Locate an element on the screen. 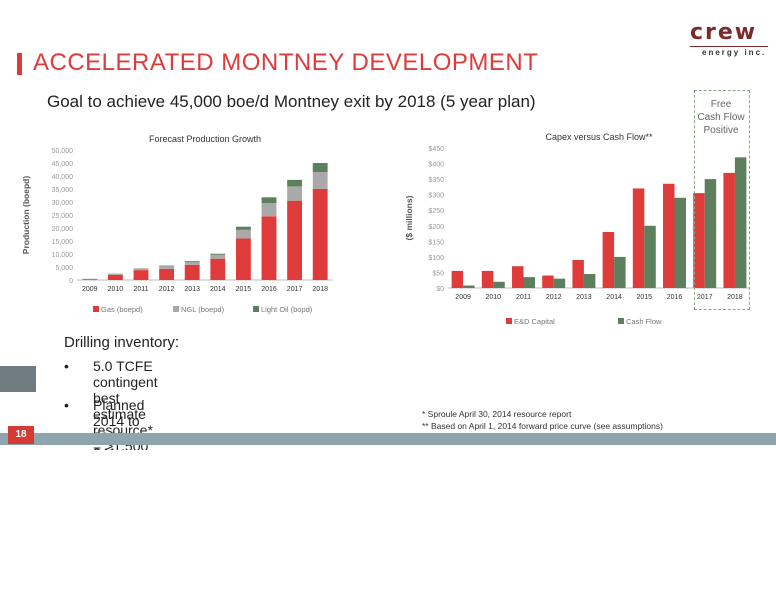 This screenshot has height=600, width=776. y-axis-label: ($ millions) is located at coordinates (409, 217).